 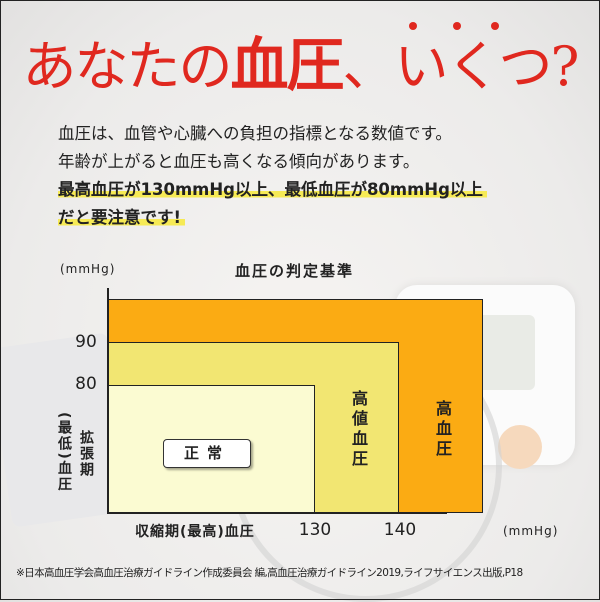 What do you see at coordinates (287, 65) in the screenshot?
I see `headline-emphasis: 血圧` at bounding box center [287, 65].